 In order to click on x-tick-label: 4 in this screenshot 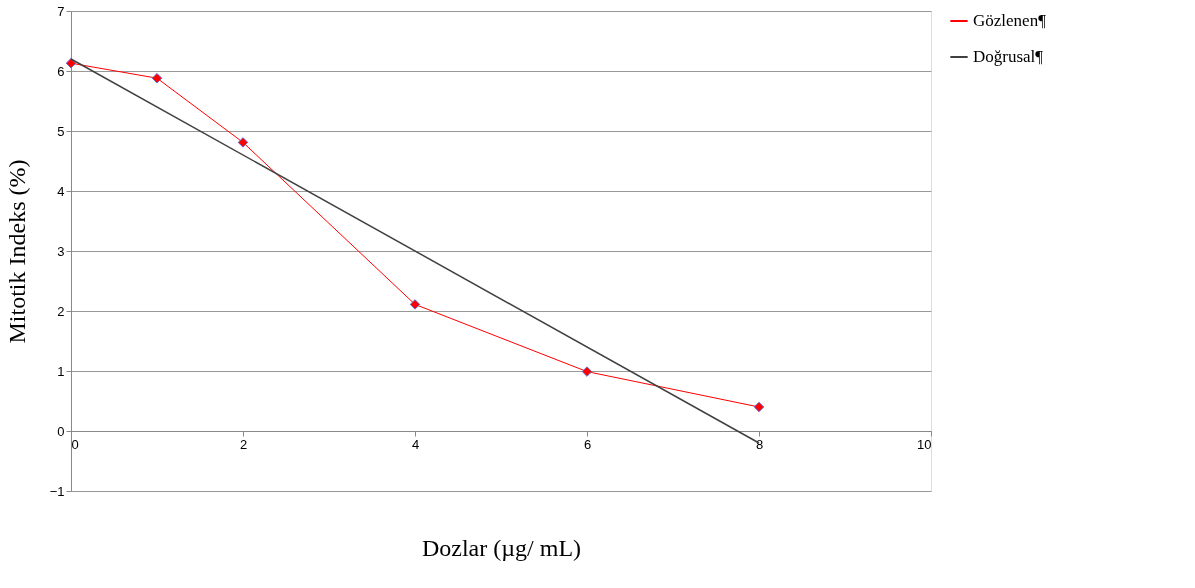, I will do `click(415, 444)`.